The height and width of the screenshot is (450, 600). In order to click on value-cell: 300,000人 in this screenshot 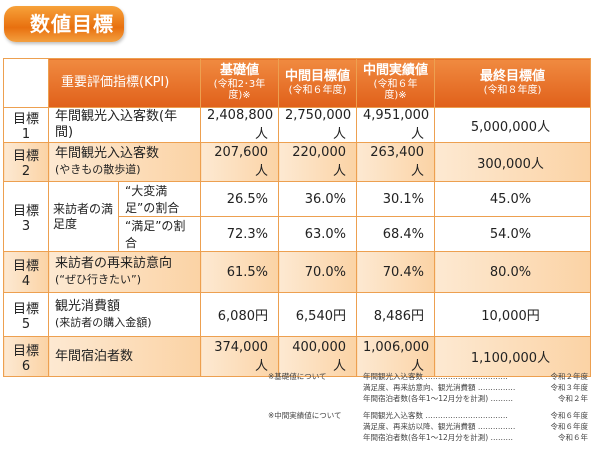, I will do `click(512, 162)`.